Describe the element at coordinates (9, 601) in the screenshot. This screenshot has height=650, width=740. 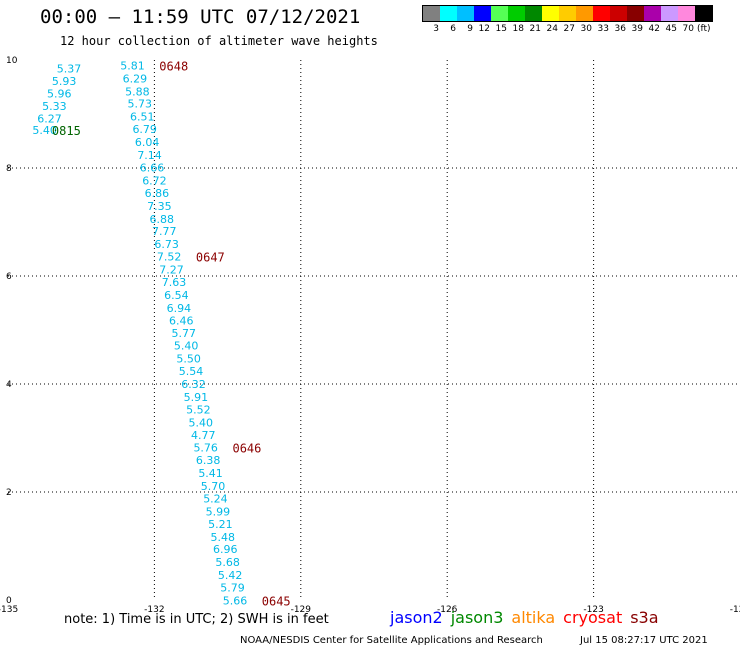
I see `y-tick-label: 0` at that location.